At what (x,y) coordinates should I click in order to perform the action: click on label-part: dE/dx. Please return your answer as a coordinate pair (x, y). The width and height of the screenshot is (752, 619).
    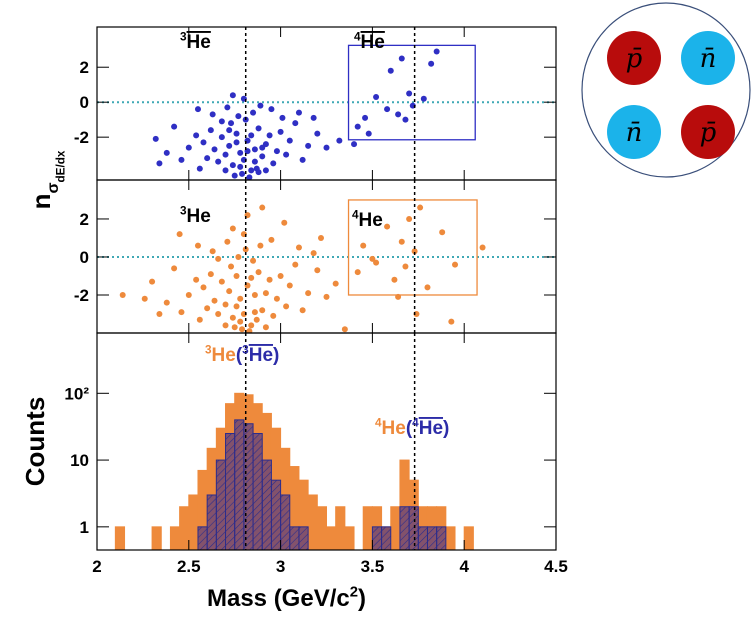
    Looking at the image, I should click on (60, 166).